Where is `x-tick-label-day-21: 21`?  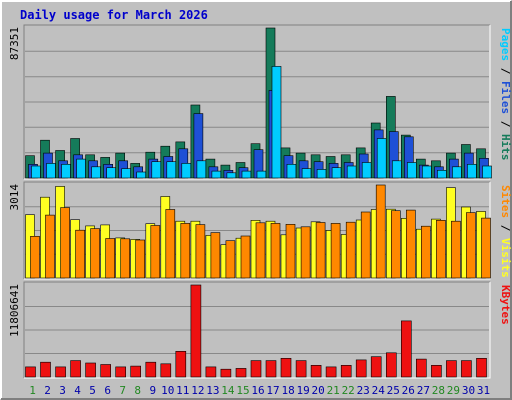 x-tick-label-day-21: 21 is located at coordinates (333, 390).